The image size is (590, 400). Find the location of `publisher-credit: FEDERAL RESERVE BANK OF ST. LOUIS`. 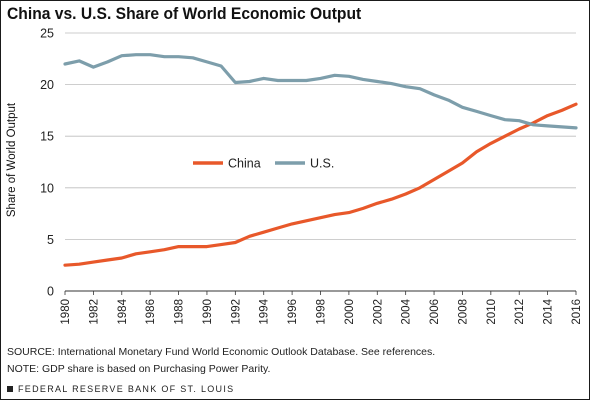

publisher-credit: FEDERAL RESERVE BANK OF ST. LOUIS is located at coordinates (120, 389).